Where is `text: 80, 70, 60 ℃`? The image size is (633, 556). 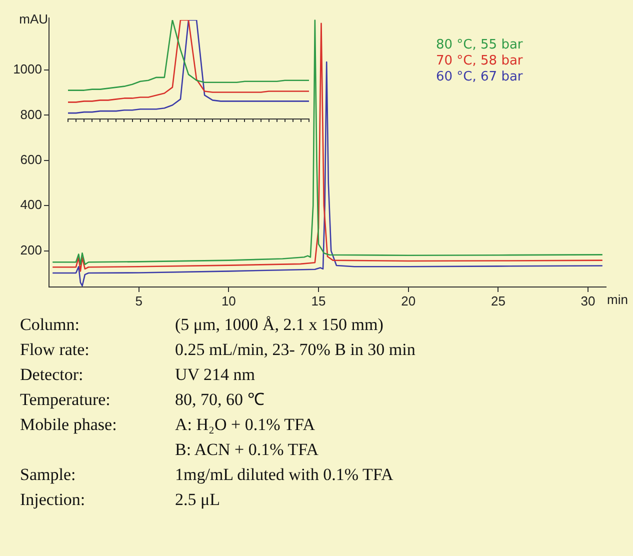 text: 80, 70, 60 ℃ is located at coordinates (220, 400).